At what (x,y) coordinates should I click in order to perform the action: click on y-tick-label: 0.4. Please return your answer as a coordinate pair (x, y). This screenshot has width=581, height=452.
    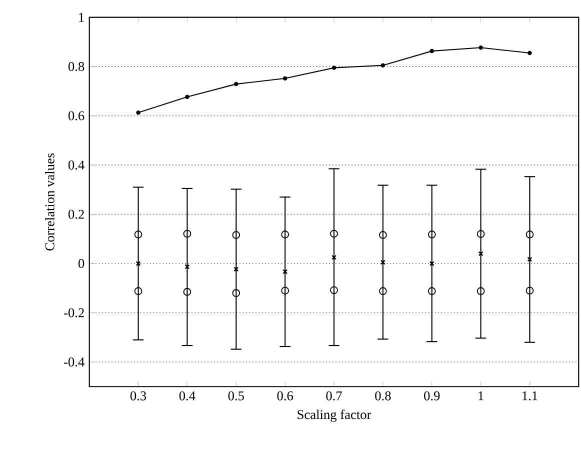
    Looking at the image, I should click on (76, 165).